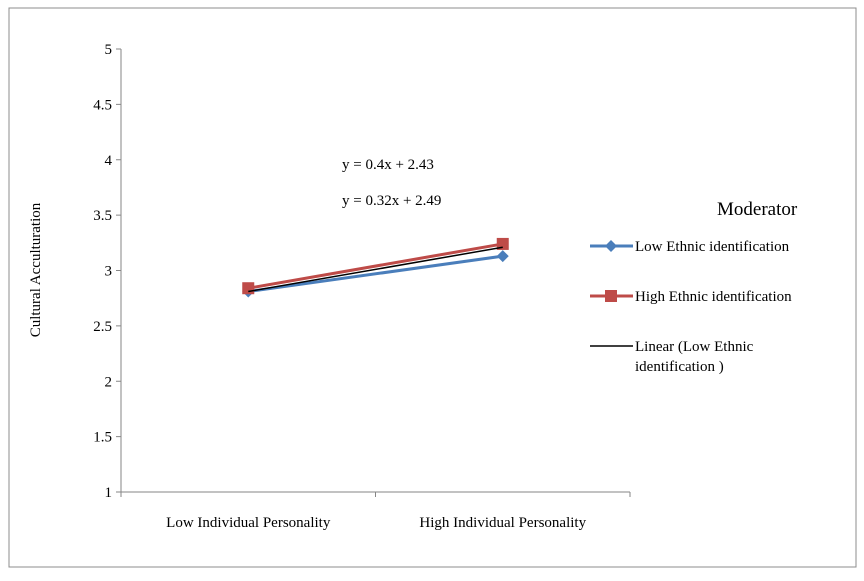  I want to click on legend-title: Moderator, so click(757, 209).